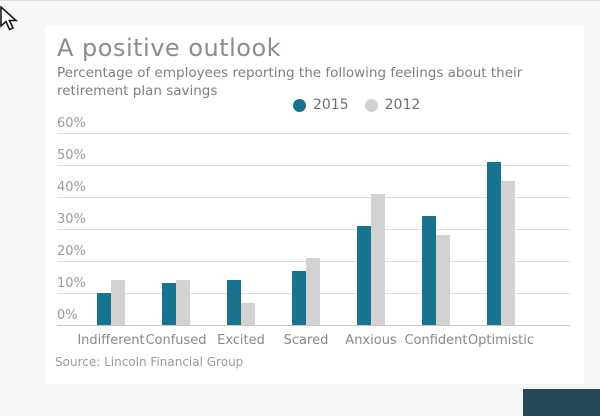  What do you see at coordinates (402, 105) in the screenshot?
I see `legend-label: 2012` at bounding box center [402, 105].